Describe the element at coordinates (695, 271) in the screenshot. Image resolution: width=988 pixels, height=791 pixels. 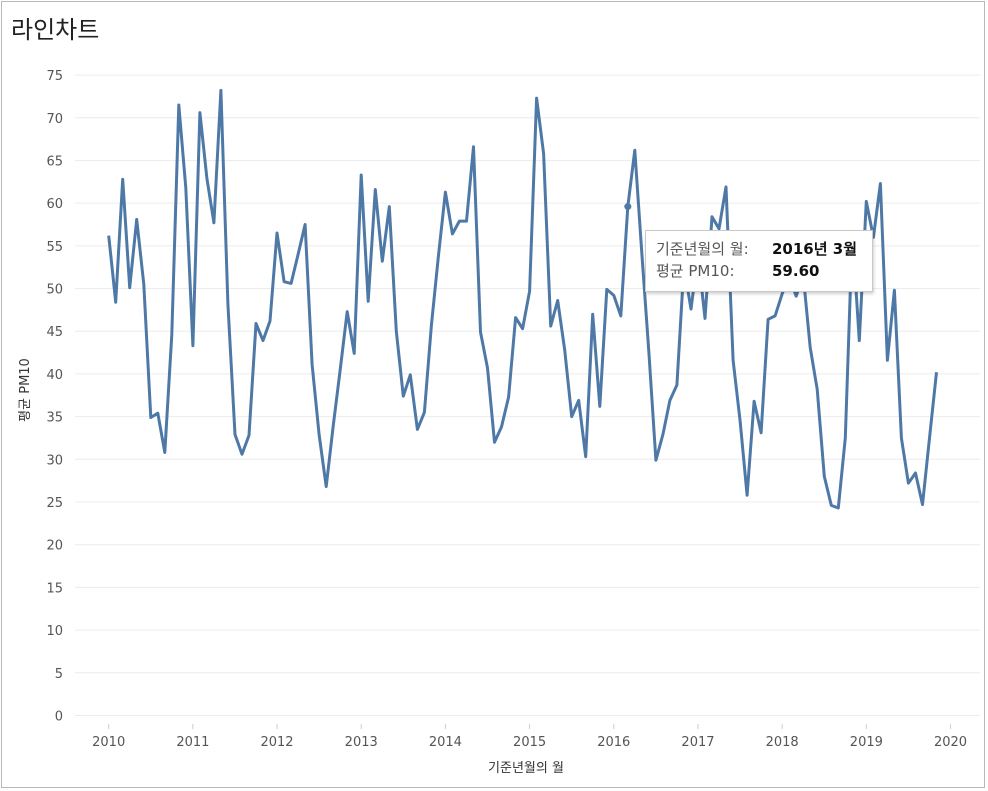
I see `tooltip-pm10-label: 평균 PM10:` at that location.